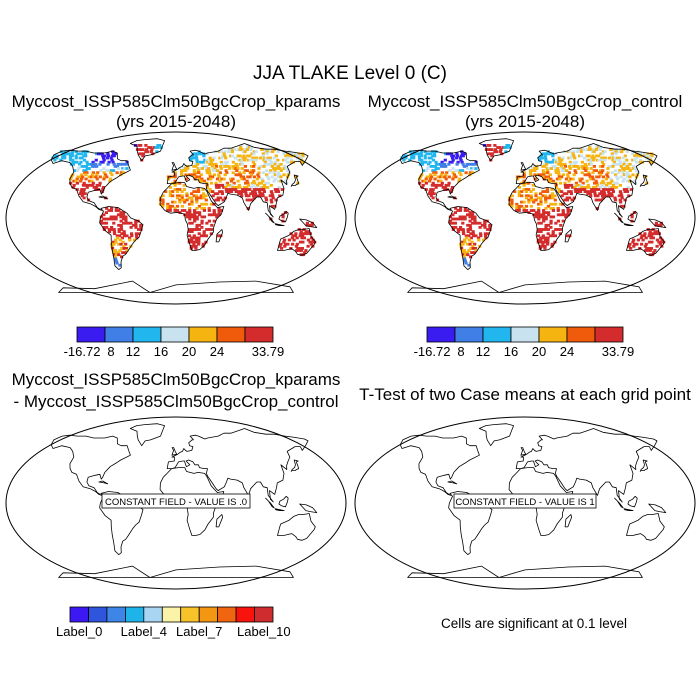 The image size is (700, 700). Describe the element at coordinates (350, 73) in the screenshot. I see `figure-title: JJA TLAKE Level 0 (C)` at that location.